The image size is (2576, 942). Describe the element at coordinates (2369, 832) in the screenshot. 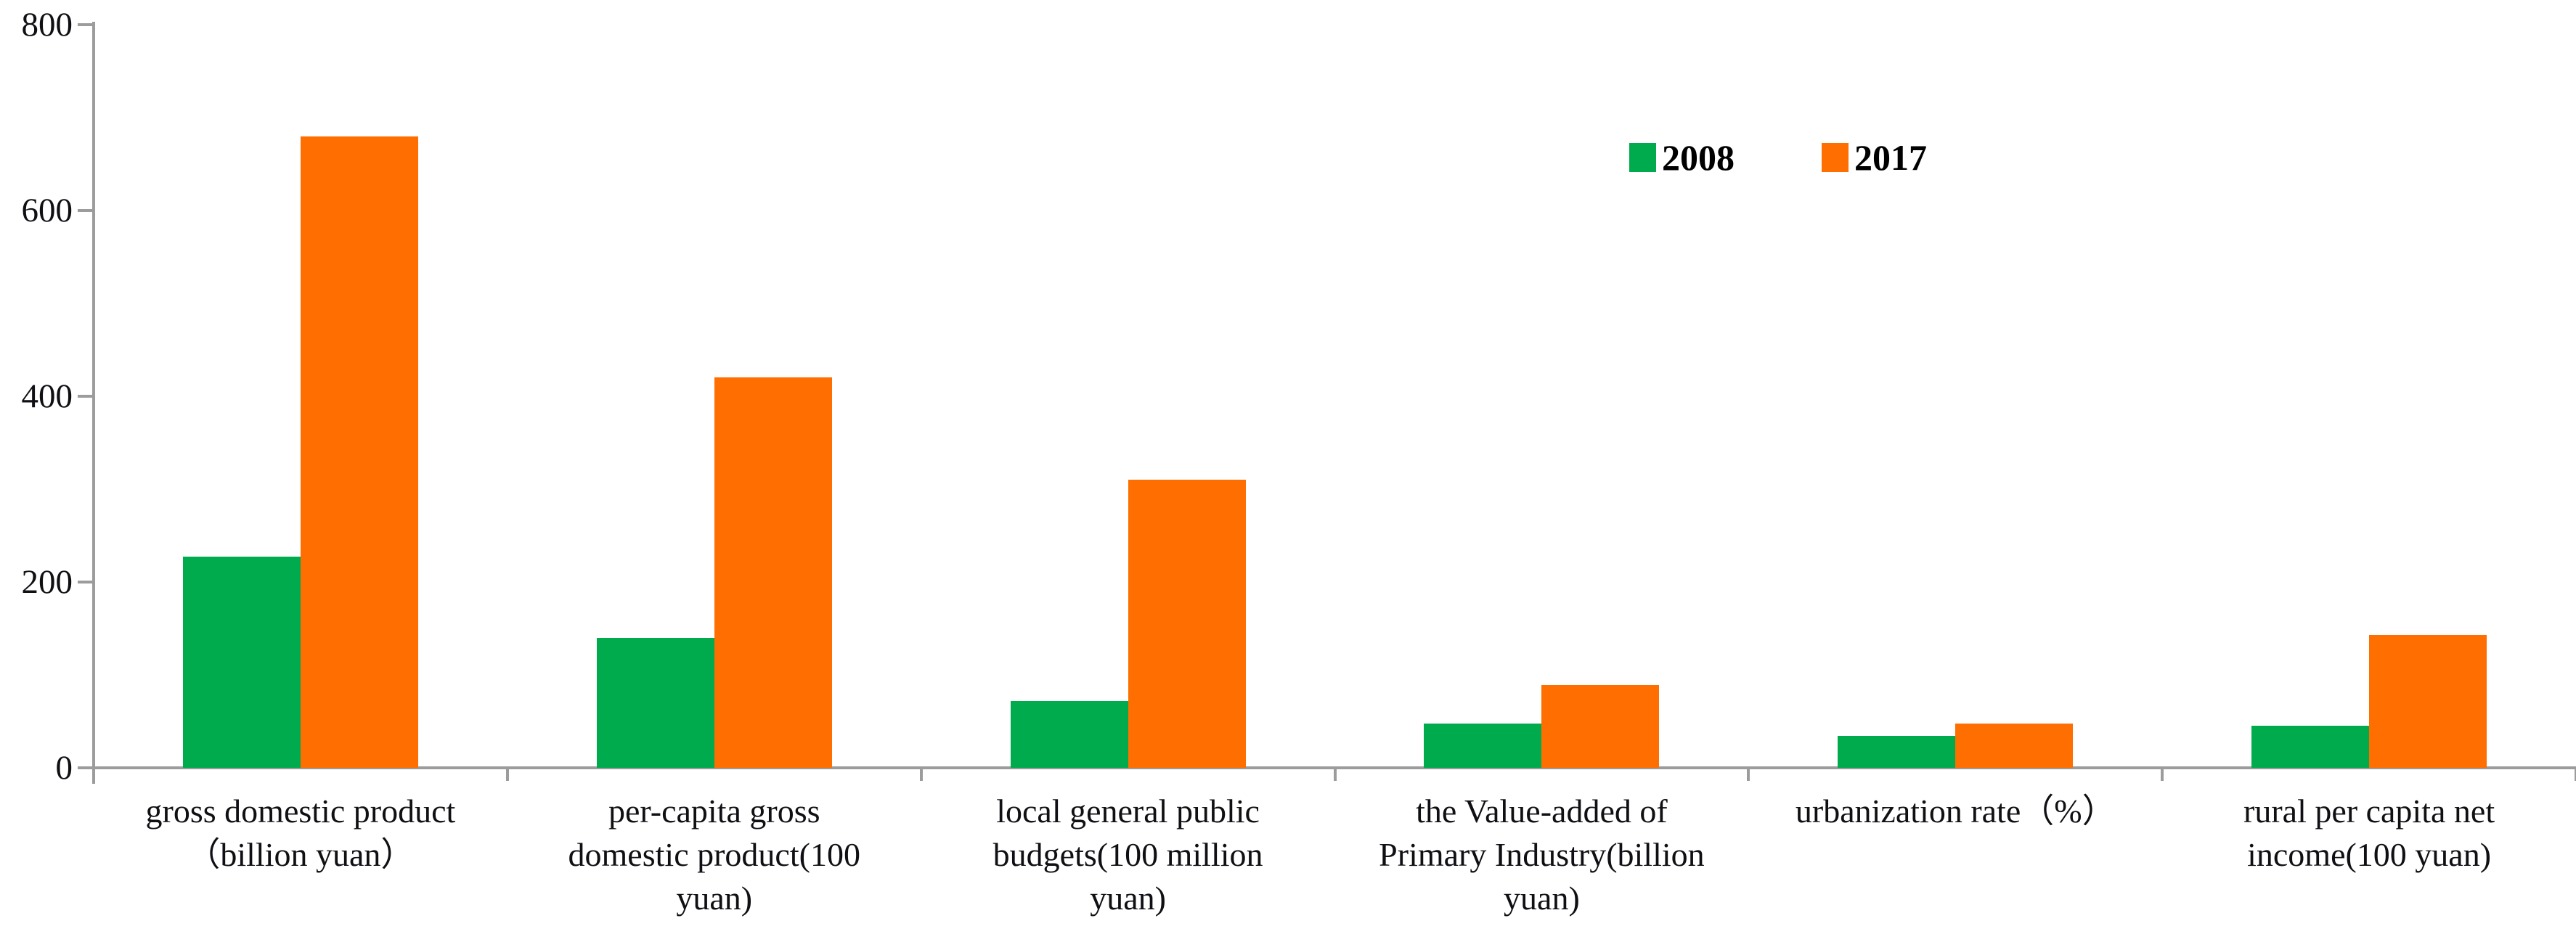

I see `category-label-rural-per-capita-net-income-100-yuan: rural per capita net income(100 yuan)` at that location.